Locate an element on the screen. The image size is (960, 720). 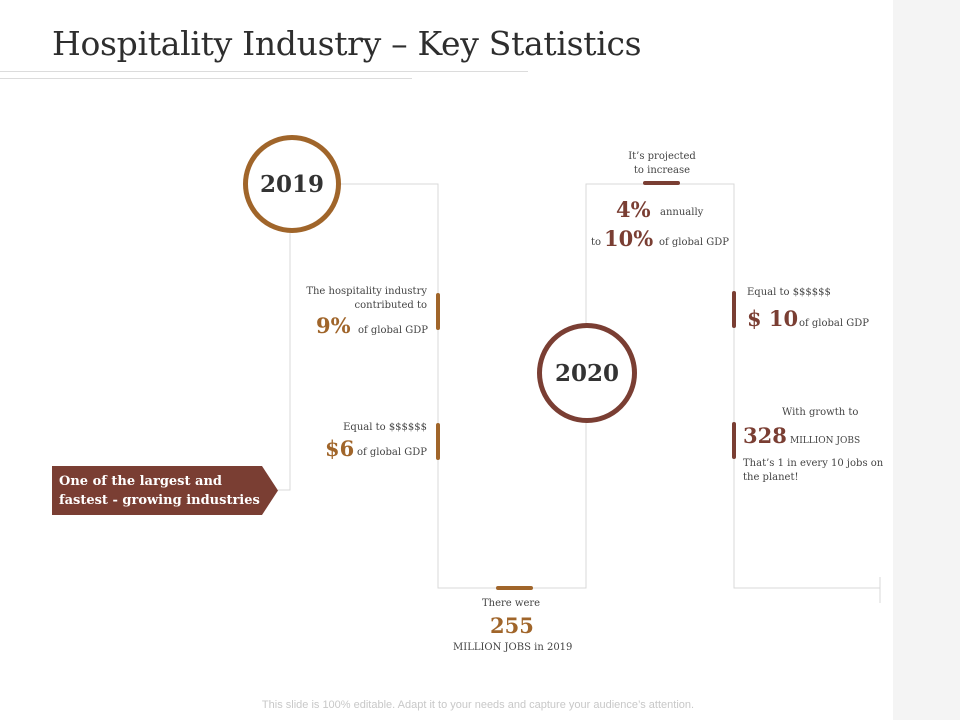
year-2020-circle: 2020 is located at coordinates (587, 373).